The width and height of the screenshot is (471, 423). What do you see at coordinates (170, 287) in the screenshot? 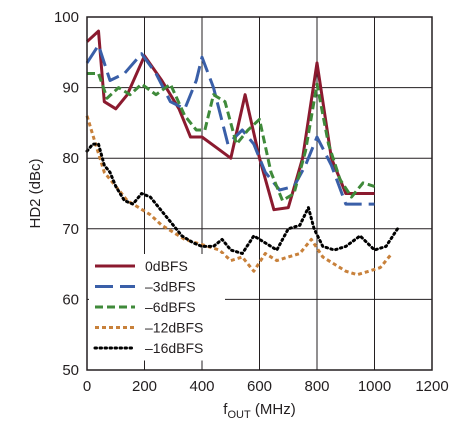
I see `legend-label-1: –3dBFS` at bounding box center [170, 287].